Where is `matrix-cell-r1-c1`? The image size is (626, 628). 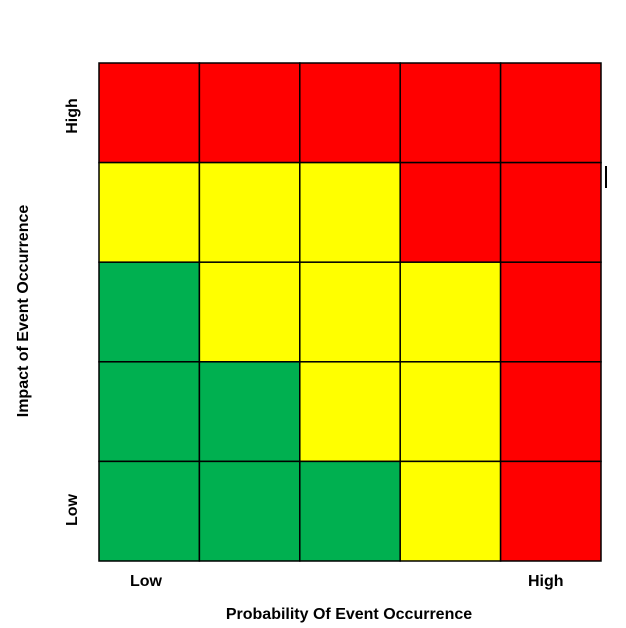 matrix-cell-r1-c1 is located at coordinates (149, 113).